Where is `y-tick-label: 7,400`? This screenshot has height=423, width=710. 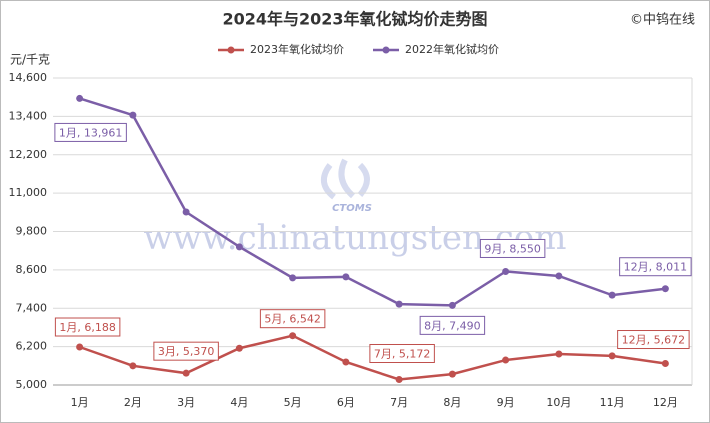
y-tick-label: 7,400 is located at coordinates (32, 307).